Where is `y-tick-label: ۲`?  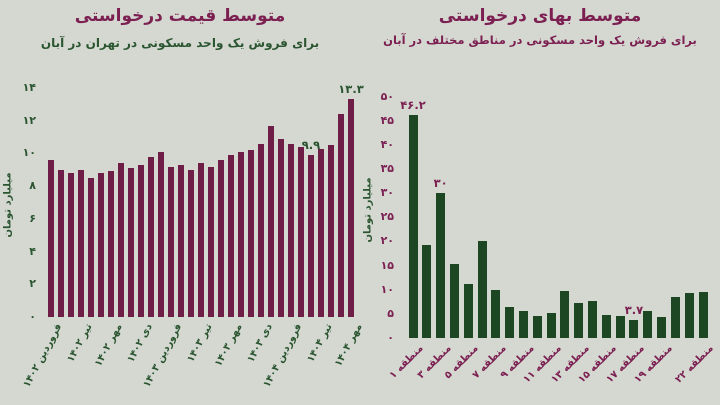
y-tick-label: ۲ is located at coordinates (32, 284).